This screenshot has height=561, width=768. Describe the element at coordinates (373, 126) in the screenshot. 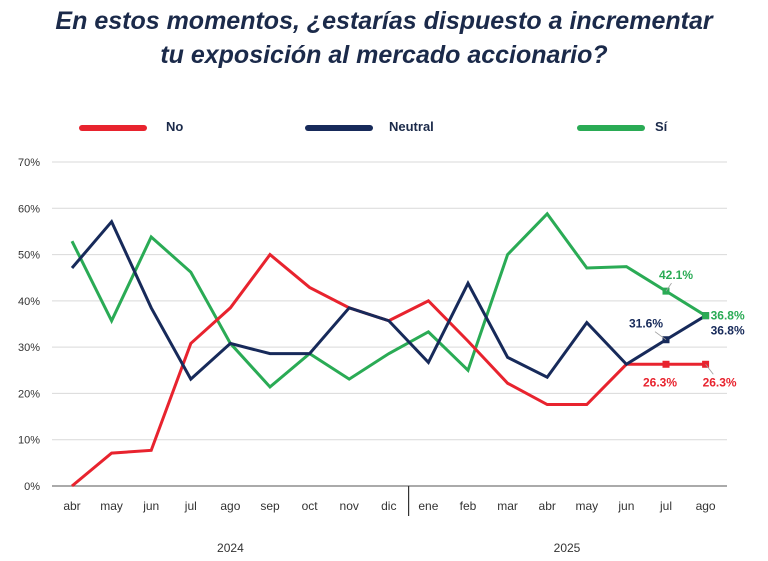

I see `legend: No Neutral Sí` at that location.